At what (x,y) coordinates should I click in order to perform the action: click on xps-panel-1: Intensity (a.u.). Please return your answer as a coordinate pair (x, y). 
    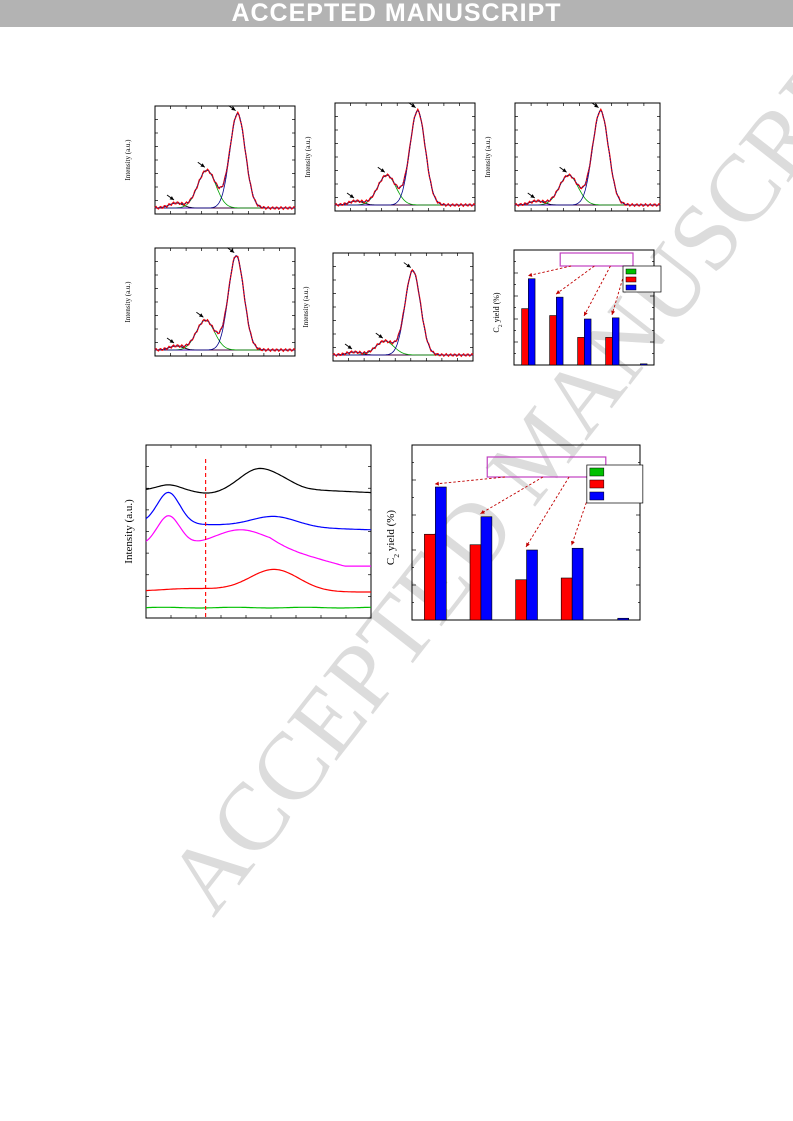
    Looking at the image, I should click on (210, 160).